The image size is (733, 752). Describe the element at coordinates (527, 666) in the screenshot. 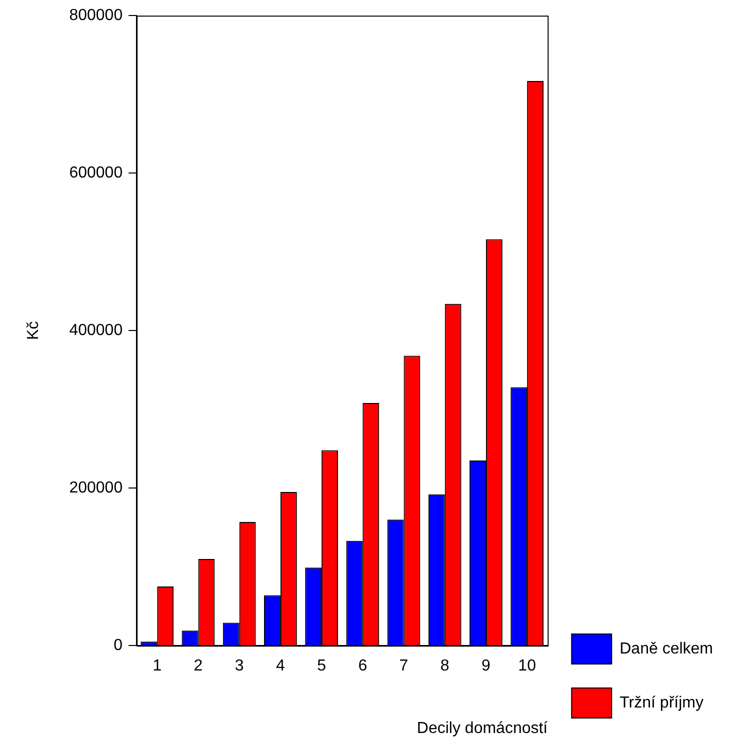

I see `x-tick-label: 10` at that location.